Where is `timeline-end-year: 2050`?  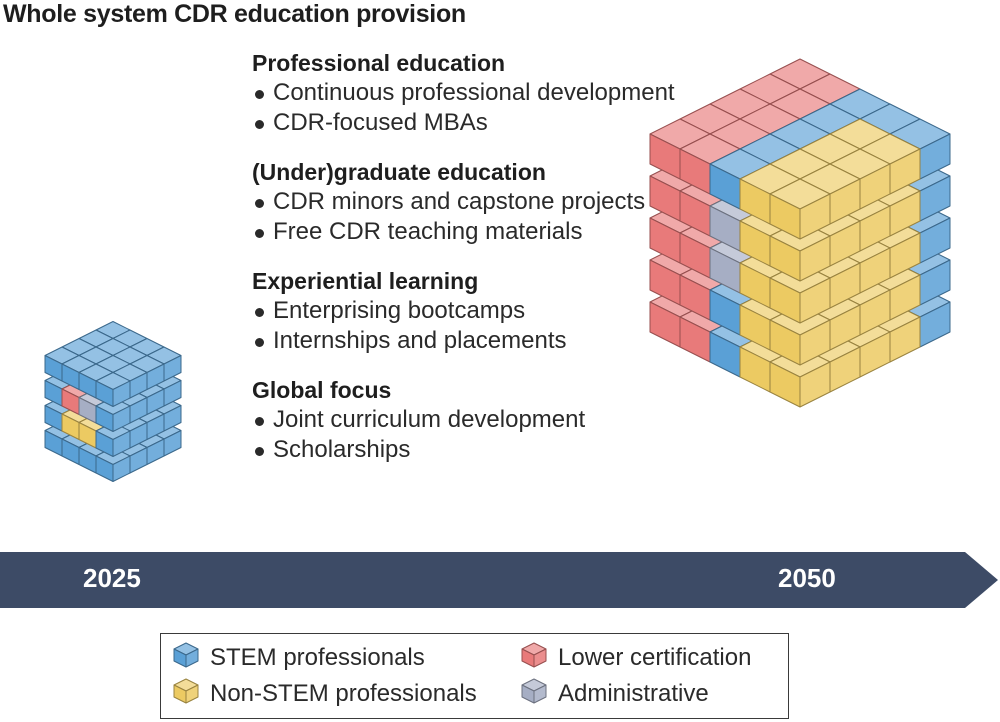
timeline-end-year: 2050 is located at coordinates (807, 578).